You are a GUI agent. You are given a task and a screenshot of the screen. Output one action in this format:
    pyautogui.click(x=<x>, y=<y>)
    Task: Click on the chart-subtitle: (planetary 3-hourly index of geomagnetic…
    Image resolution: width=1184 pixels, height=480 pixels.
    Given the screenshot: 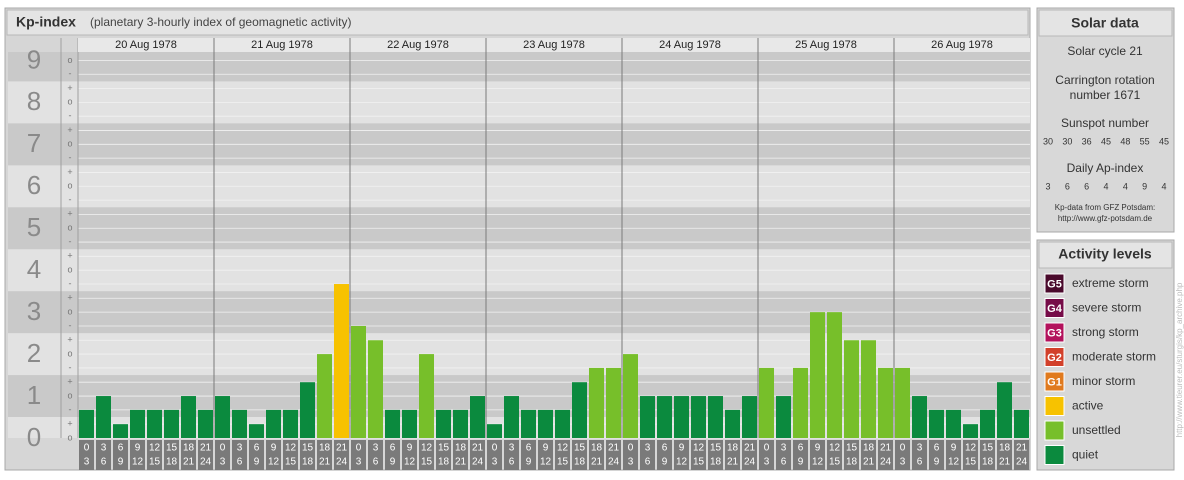 What is the action you would take?
    pyautogui.click(x=220, y=22)
    